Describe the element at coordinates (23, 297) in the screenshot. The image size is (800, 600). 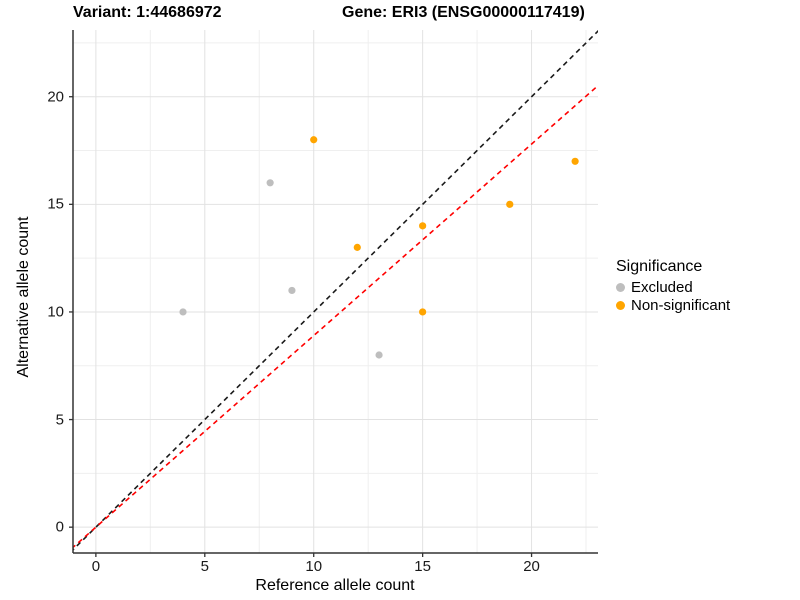
I see `y-axis-label: Alternative allele count` at that location.